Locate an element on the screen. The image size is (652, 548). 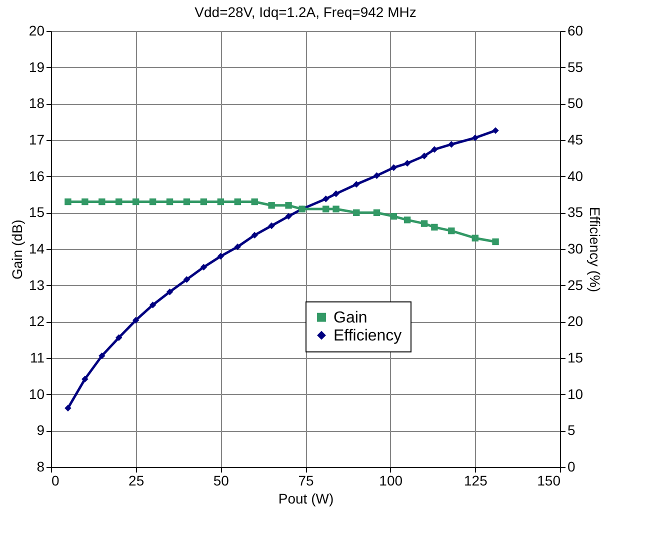
y2-tick-label: 50 is located at coordinates (576, 103).